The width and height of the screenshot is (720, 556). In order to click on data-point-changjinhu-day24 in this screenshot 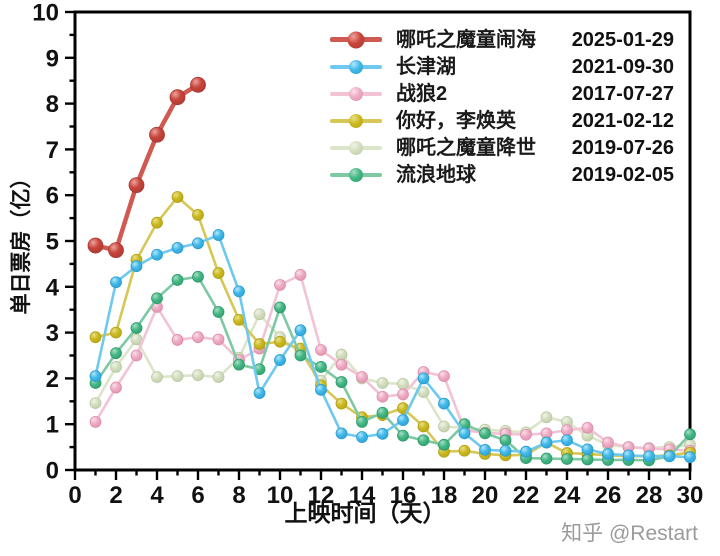, I will do `click(567, 440)`.